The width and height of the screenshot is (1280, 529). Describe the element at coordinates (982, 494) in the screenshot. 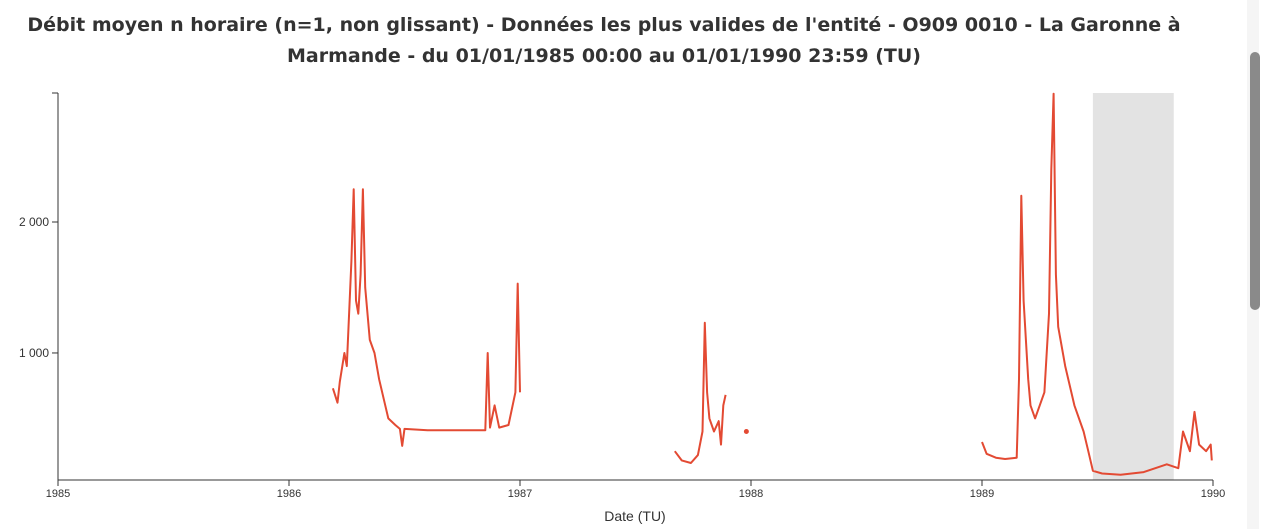

I see `x-tick-label: 1989` at that location.